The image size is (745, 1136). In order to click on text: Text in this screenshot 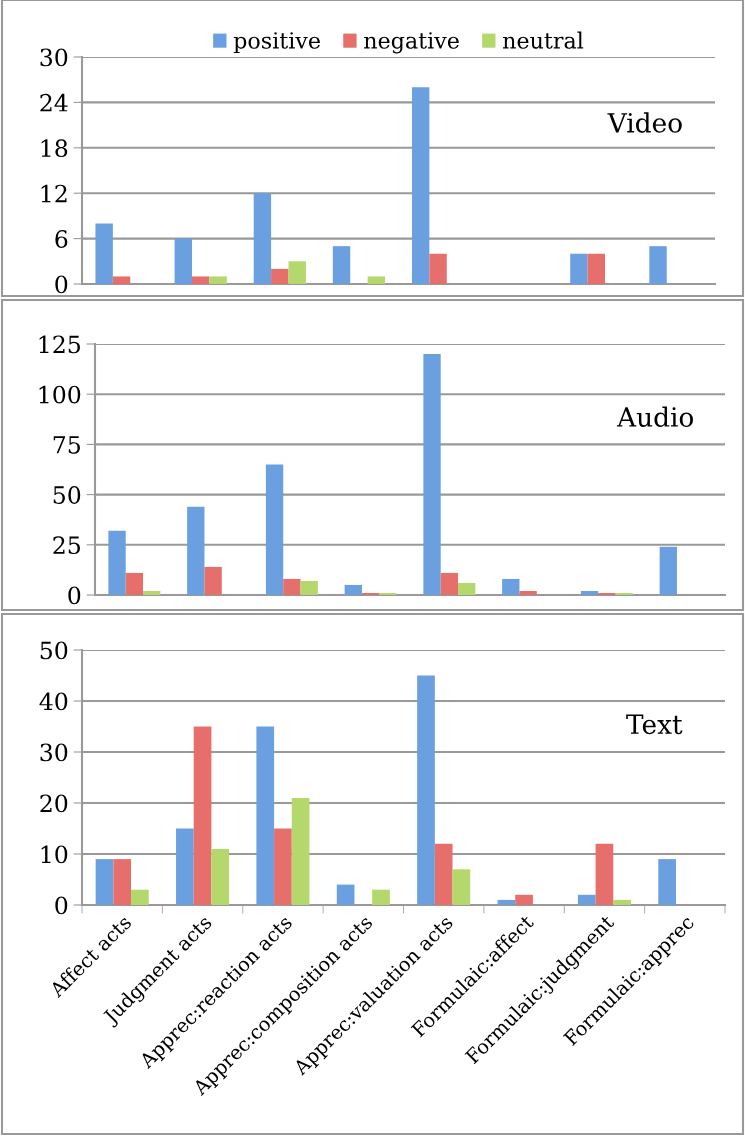, I will do `click(654, 724)`.